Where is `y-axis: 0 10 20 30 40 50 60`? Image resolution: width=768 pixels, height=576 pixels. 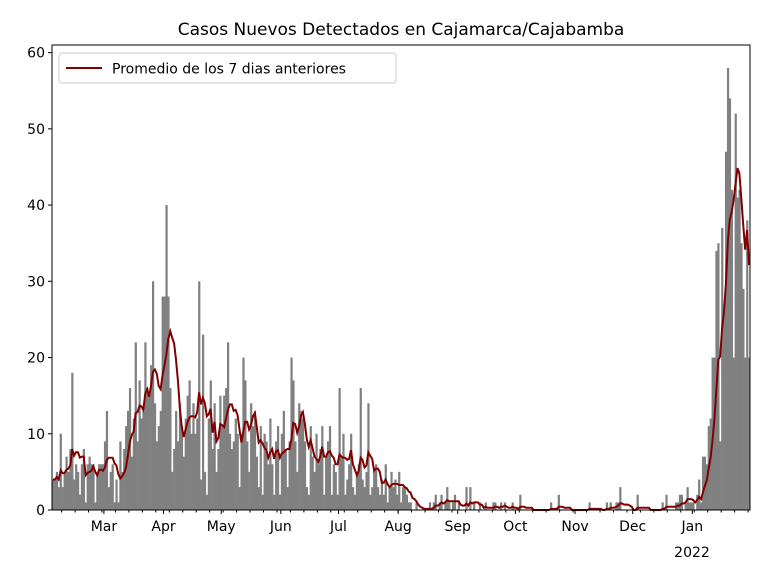
y-axis: 0 10 20 30 40 50 60 is located at coordinates (39, 282).